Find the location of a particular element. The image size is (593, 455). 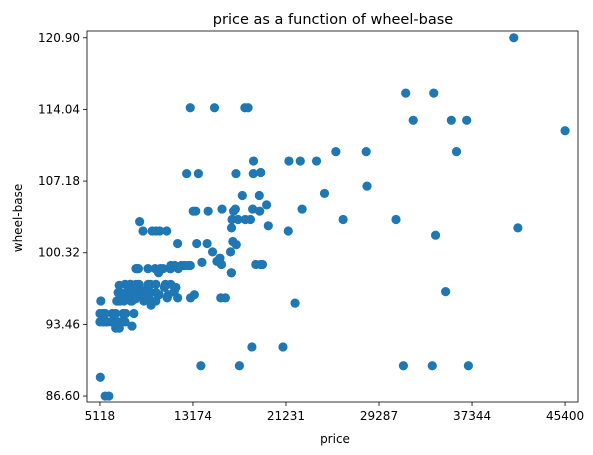

y-axis-ticks: 86.60 93.46 100.32 107.18 114.04 120.90 is located at coordinates (62, 217).